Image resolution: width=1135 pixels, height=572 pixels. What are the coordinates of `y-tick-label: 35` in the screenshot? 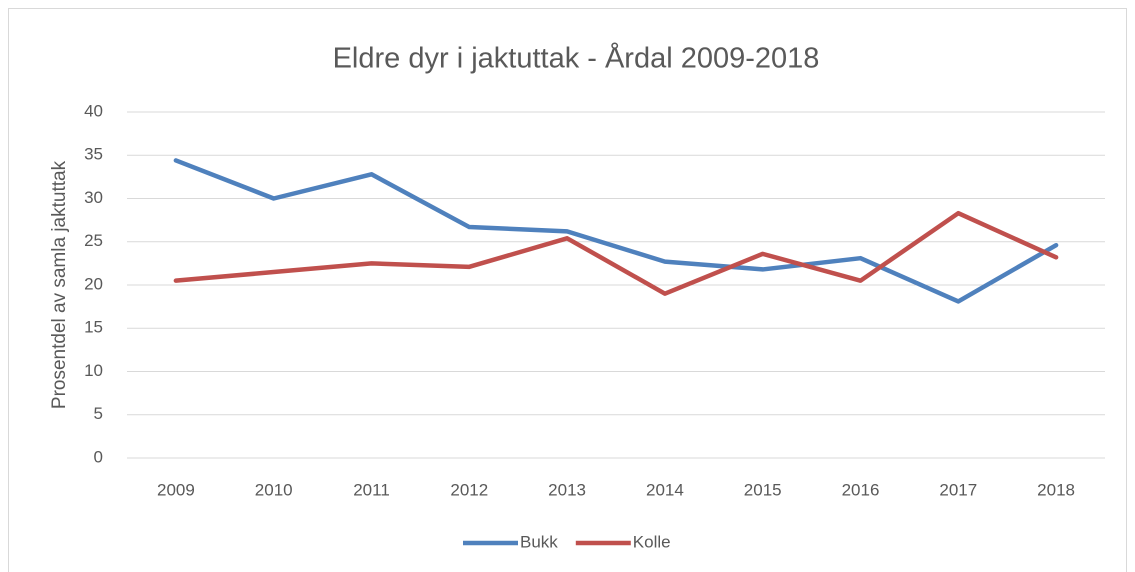 It's located at (93, 154).